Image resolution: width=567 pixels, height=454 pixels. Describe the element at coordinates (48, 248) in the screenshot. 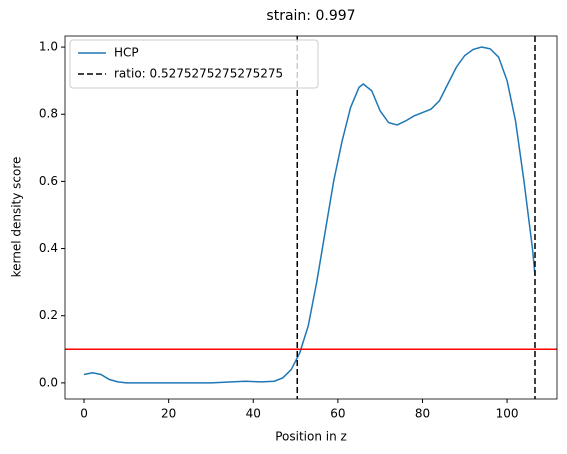

I see `y-tick-label: 0.4` at that location.